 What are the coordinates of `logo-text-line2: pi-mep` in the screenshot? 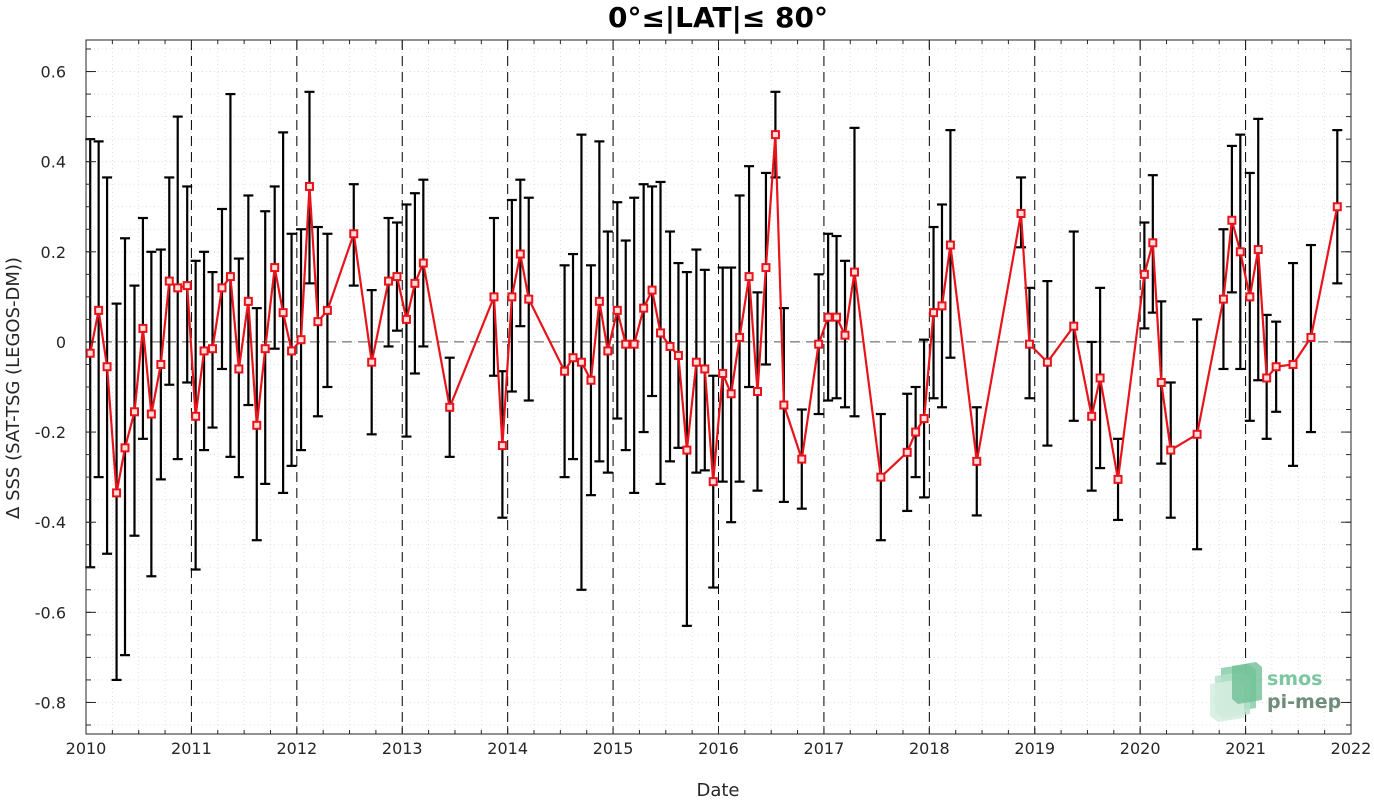 It's located at (1304, 702).